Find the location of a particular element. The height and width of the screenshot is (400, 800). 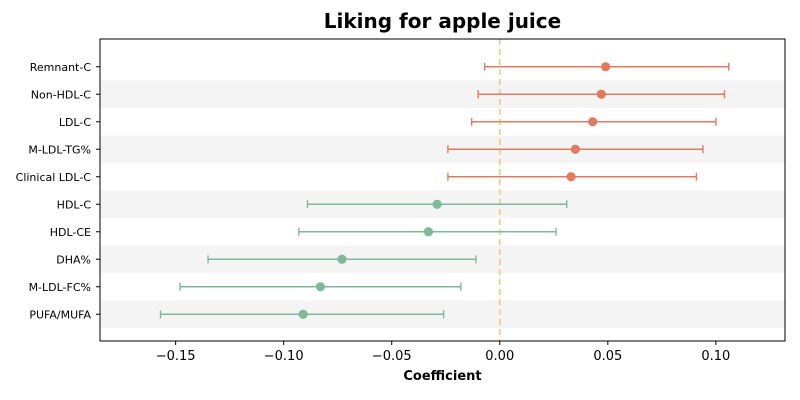

y-tick-label: Remnant-C is located at coordinates (61, 67).